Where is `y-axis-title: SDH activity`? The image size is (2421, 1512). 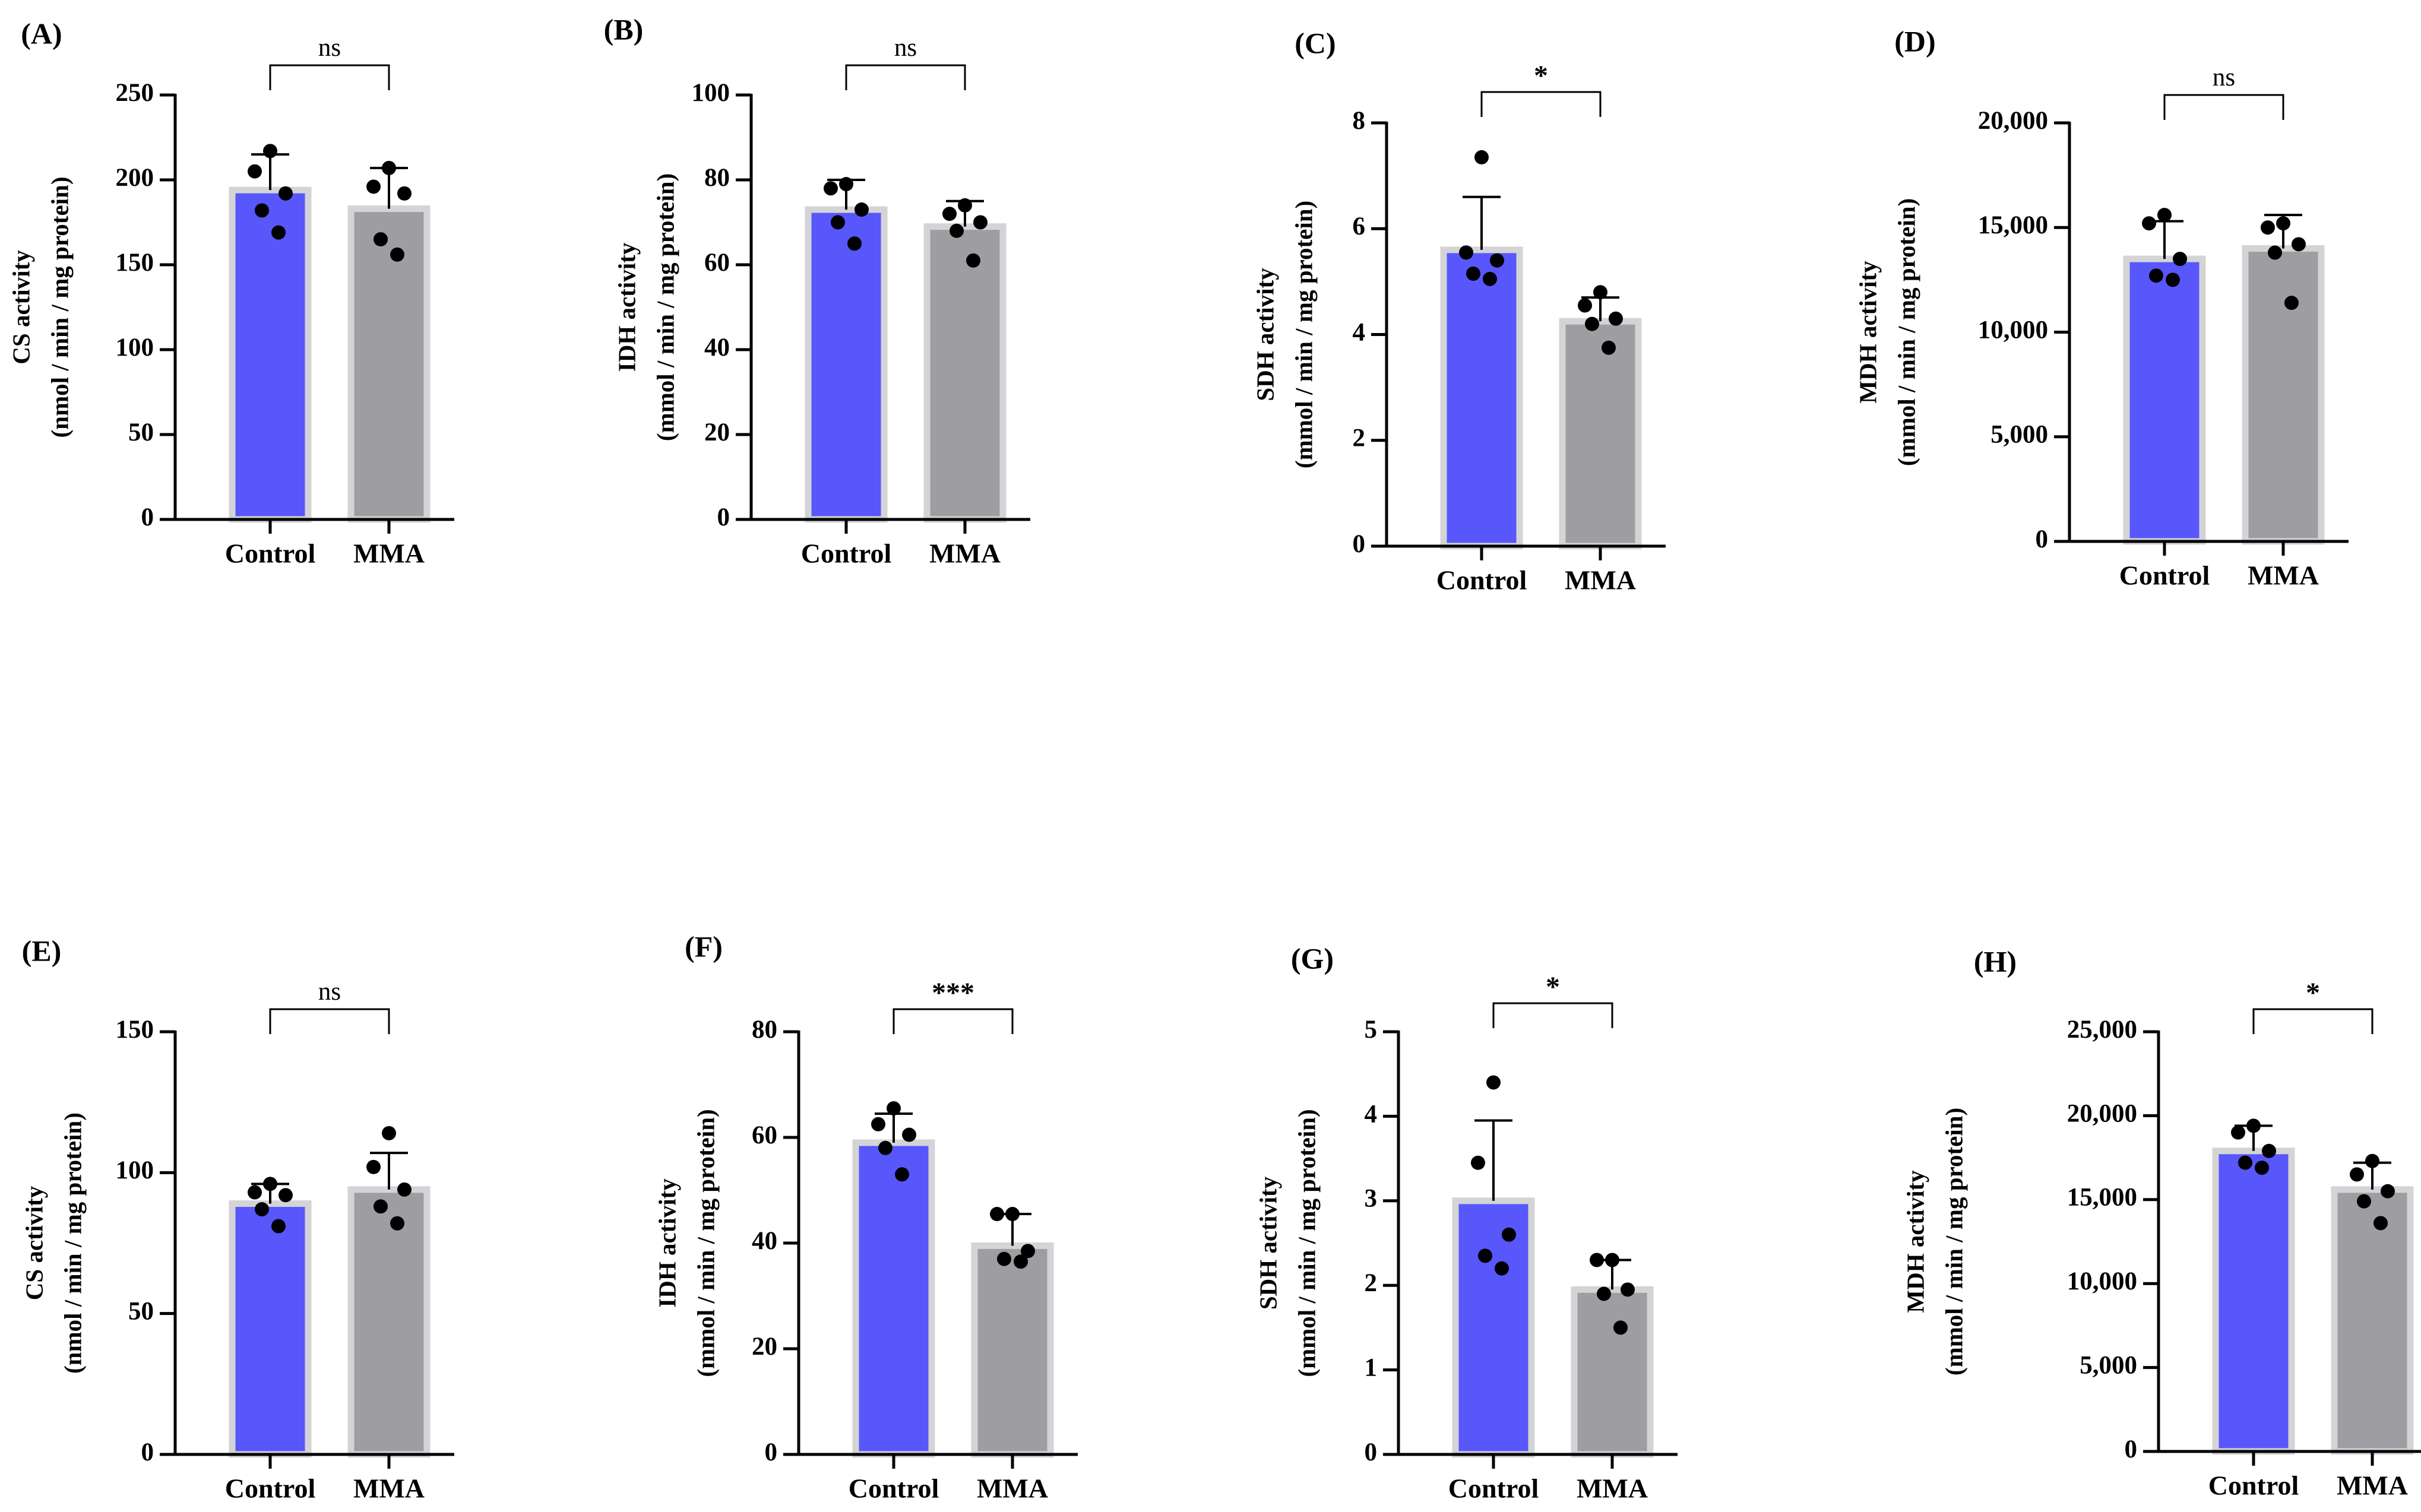 y-axis-title: SDH activity is located at coordinates (1268, 1243).